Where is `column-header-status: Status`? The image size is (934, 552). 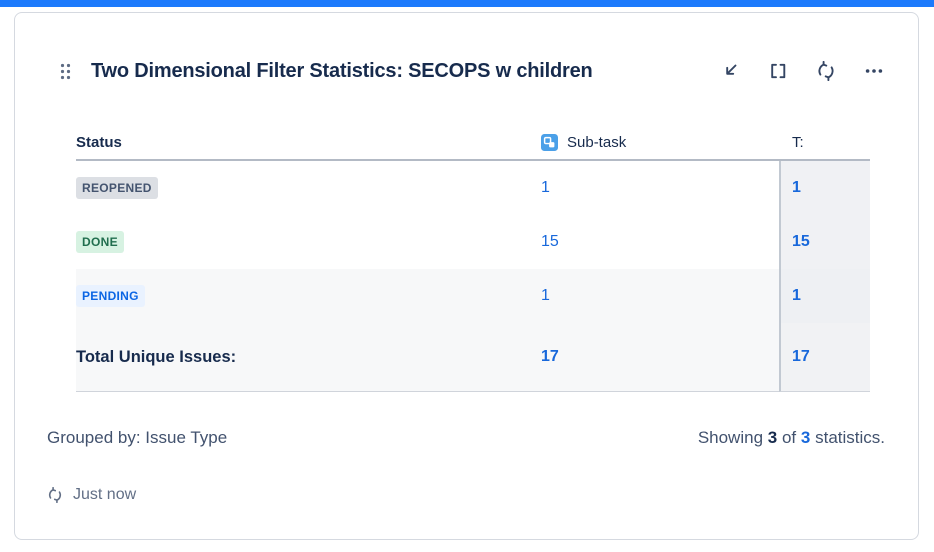 column-header-status: Status is located at coordinates (308, 143).